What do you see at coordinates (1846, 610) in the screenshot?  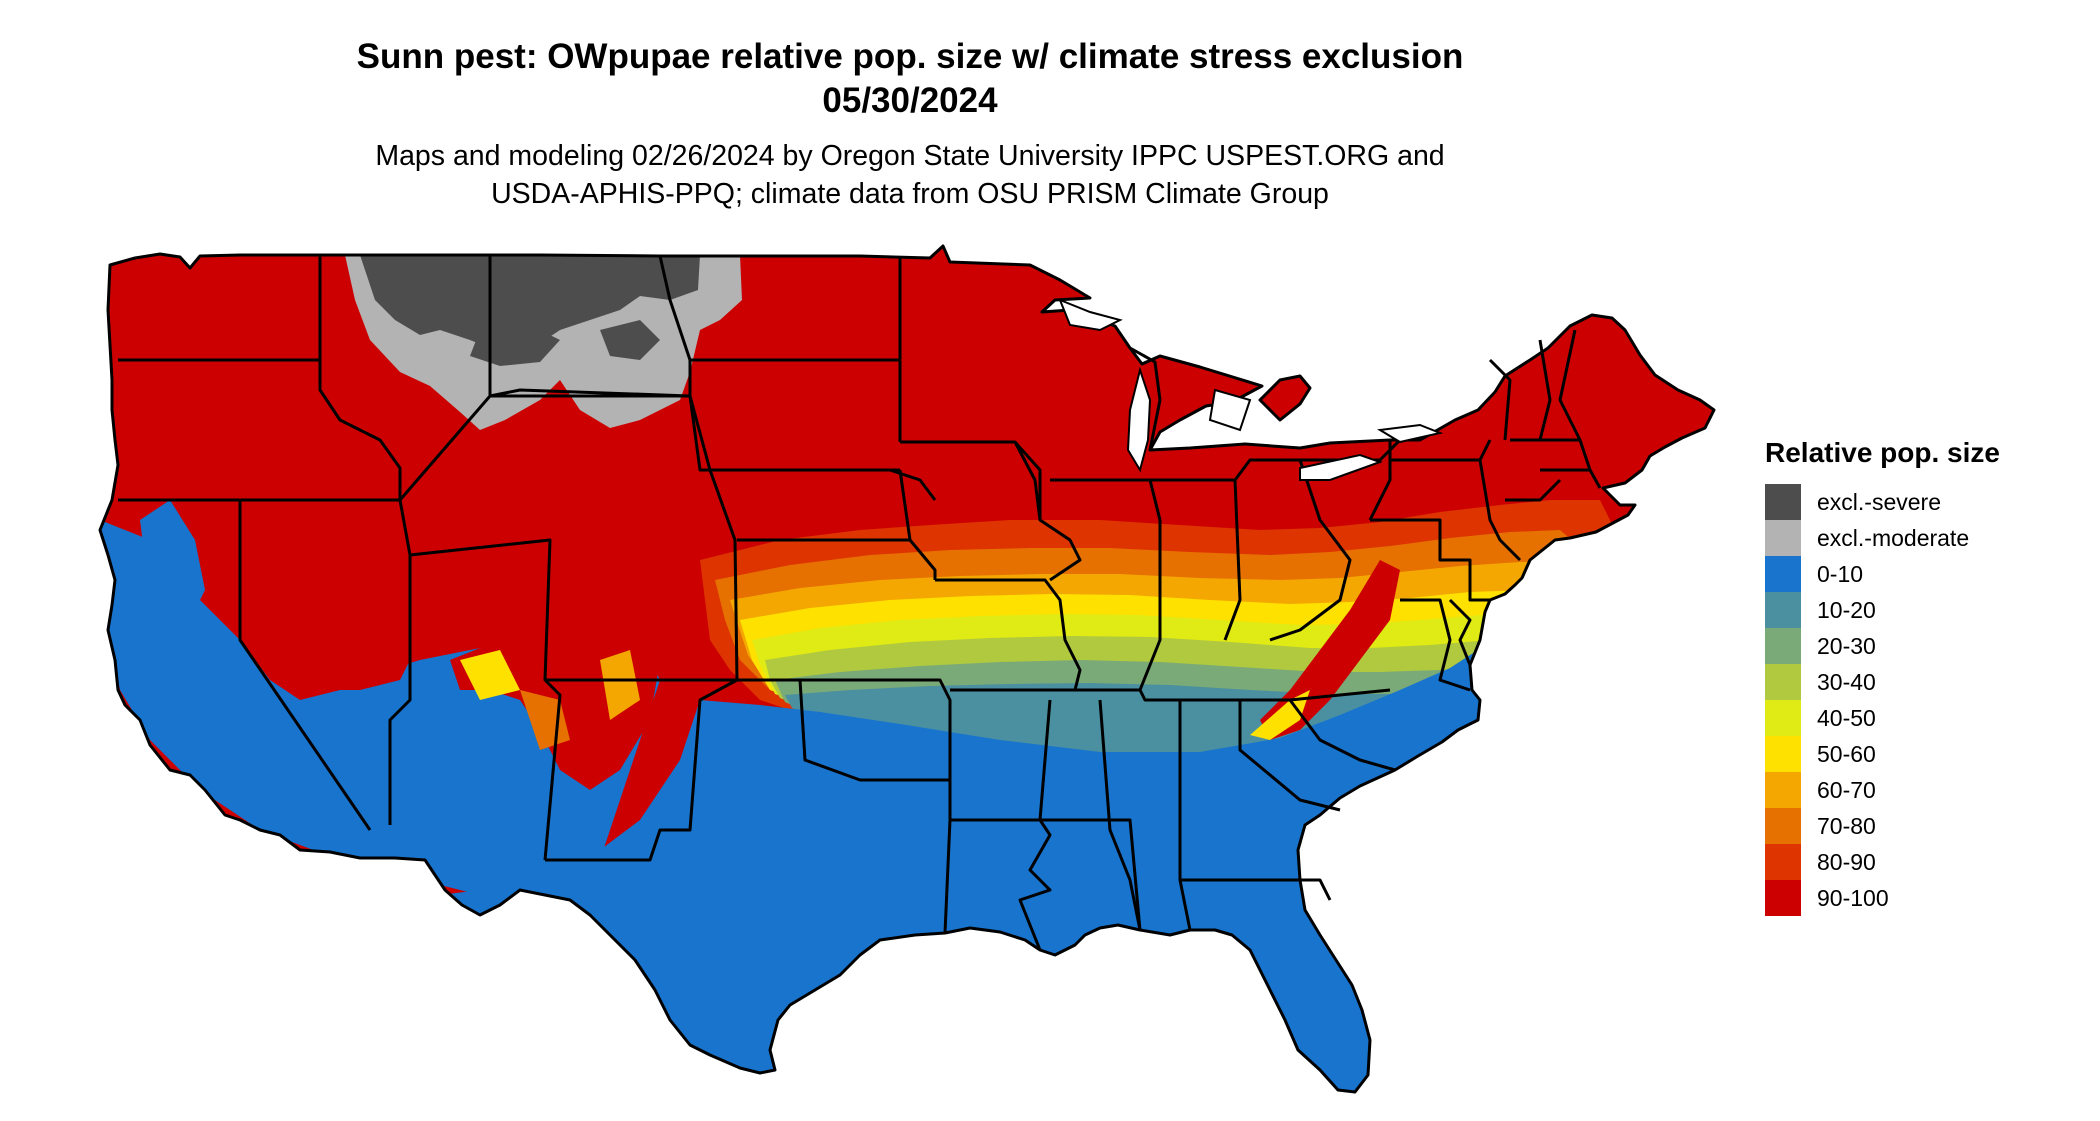 I see `legend-label: 10-20` at bounding box center [1846, 610].